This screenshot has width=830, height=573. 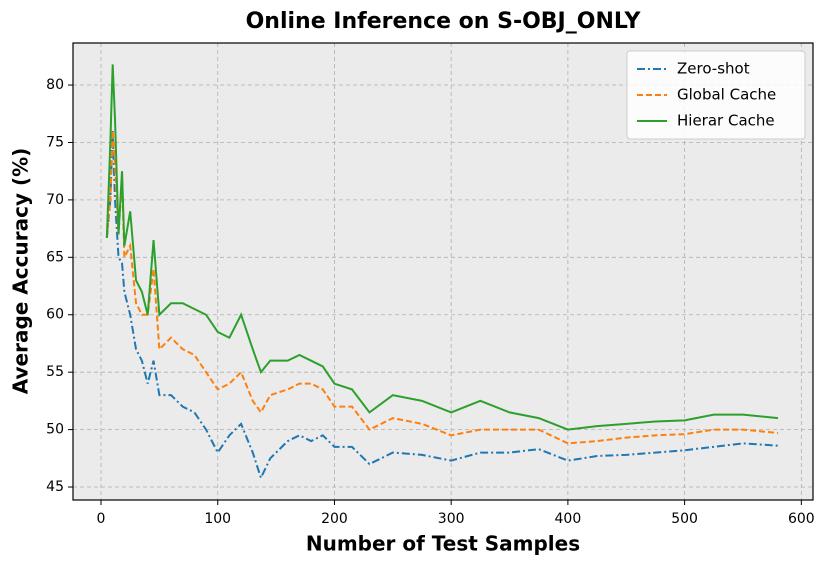 I want to click on x-tick-label: 400, so click(x=568, y=519).